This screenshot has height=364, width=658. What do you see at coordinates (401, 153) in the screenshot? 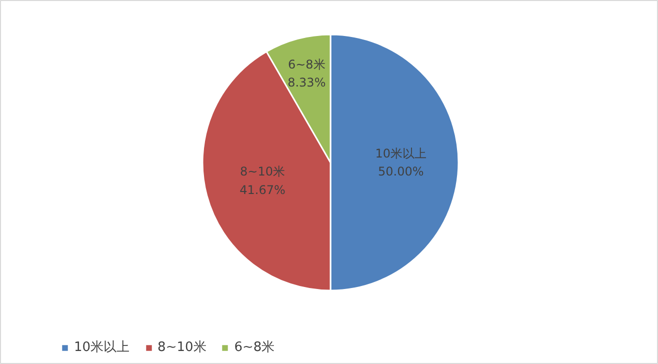
I see `slice-label: 10米以上` at bounding box center [401, 153].